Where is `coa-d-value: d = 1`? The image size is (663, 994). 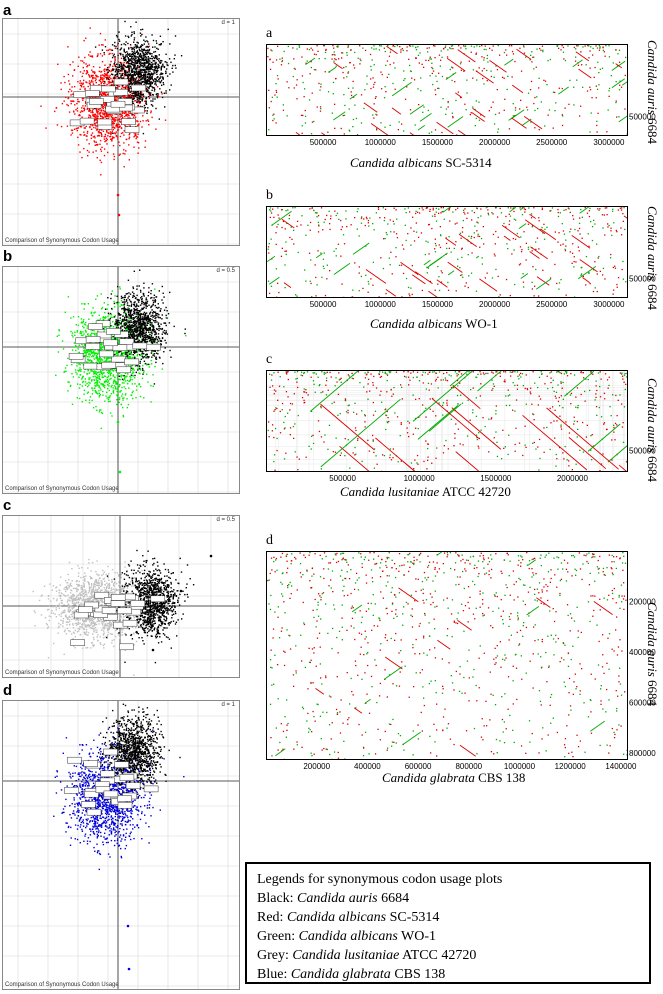 coa-d-value: d = 1 is located at coordinates (228, 23).